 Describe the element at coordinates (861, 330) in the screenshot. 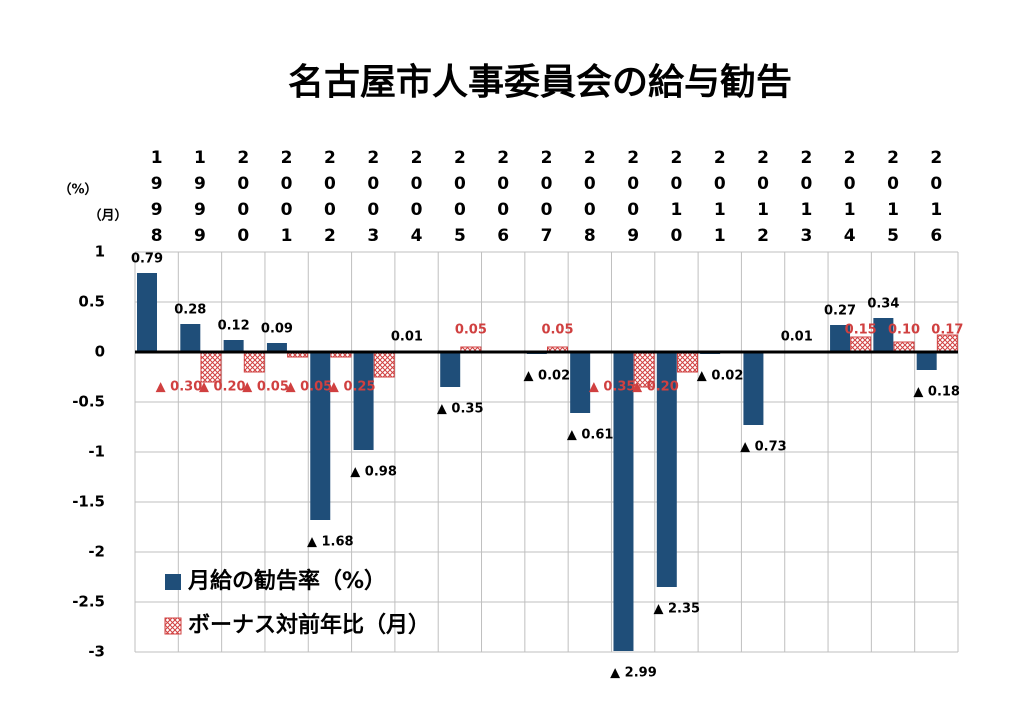

I see `data-label: 0.15` at that location.